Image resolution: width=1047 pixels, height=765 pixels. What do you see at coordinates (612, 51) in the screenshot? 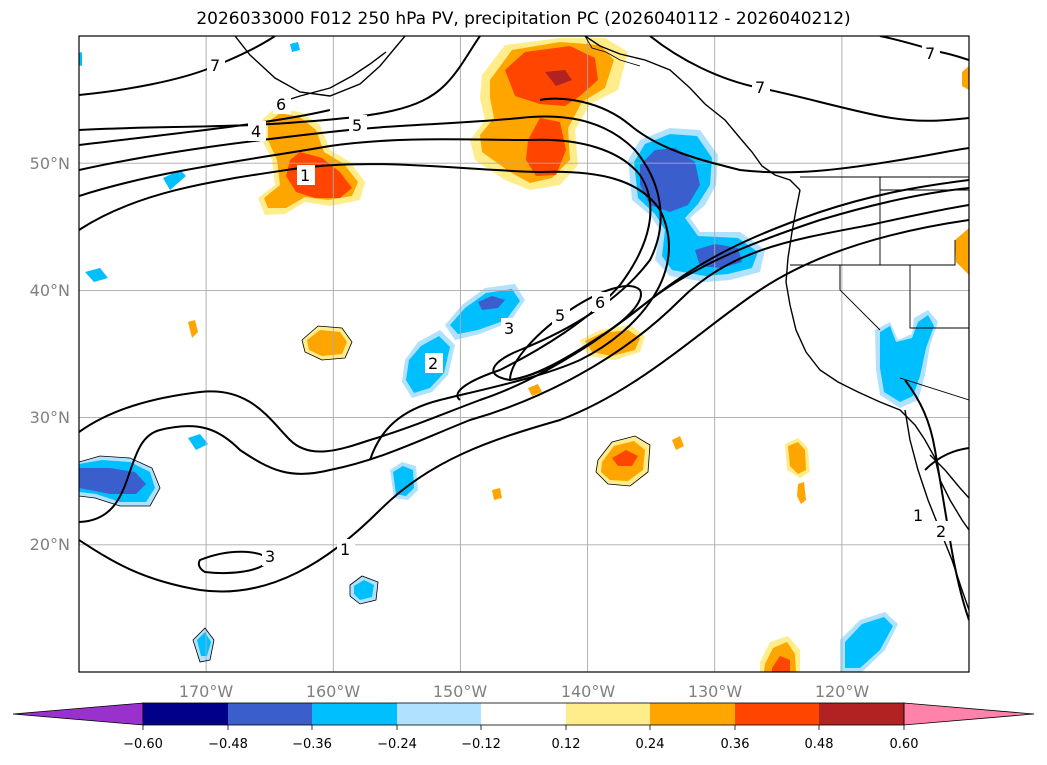
I see `border-alaska-canada` at bounding box center [612, 51].